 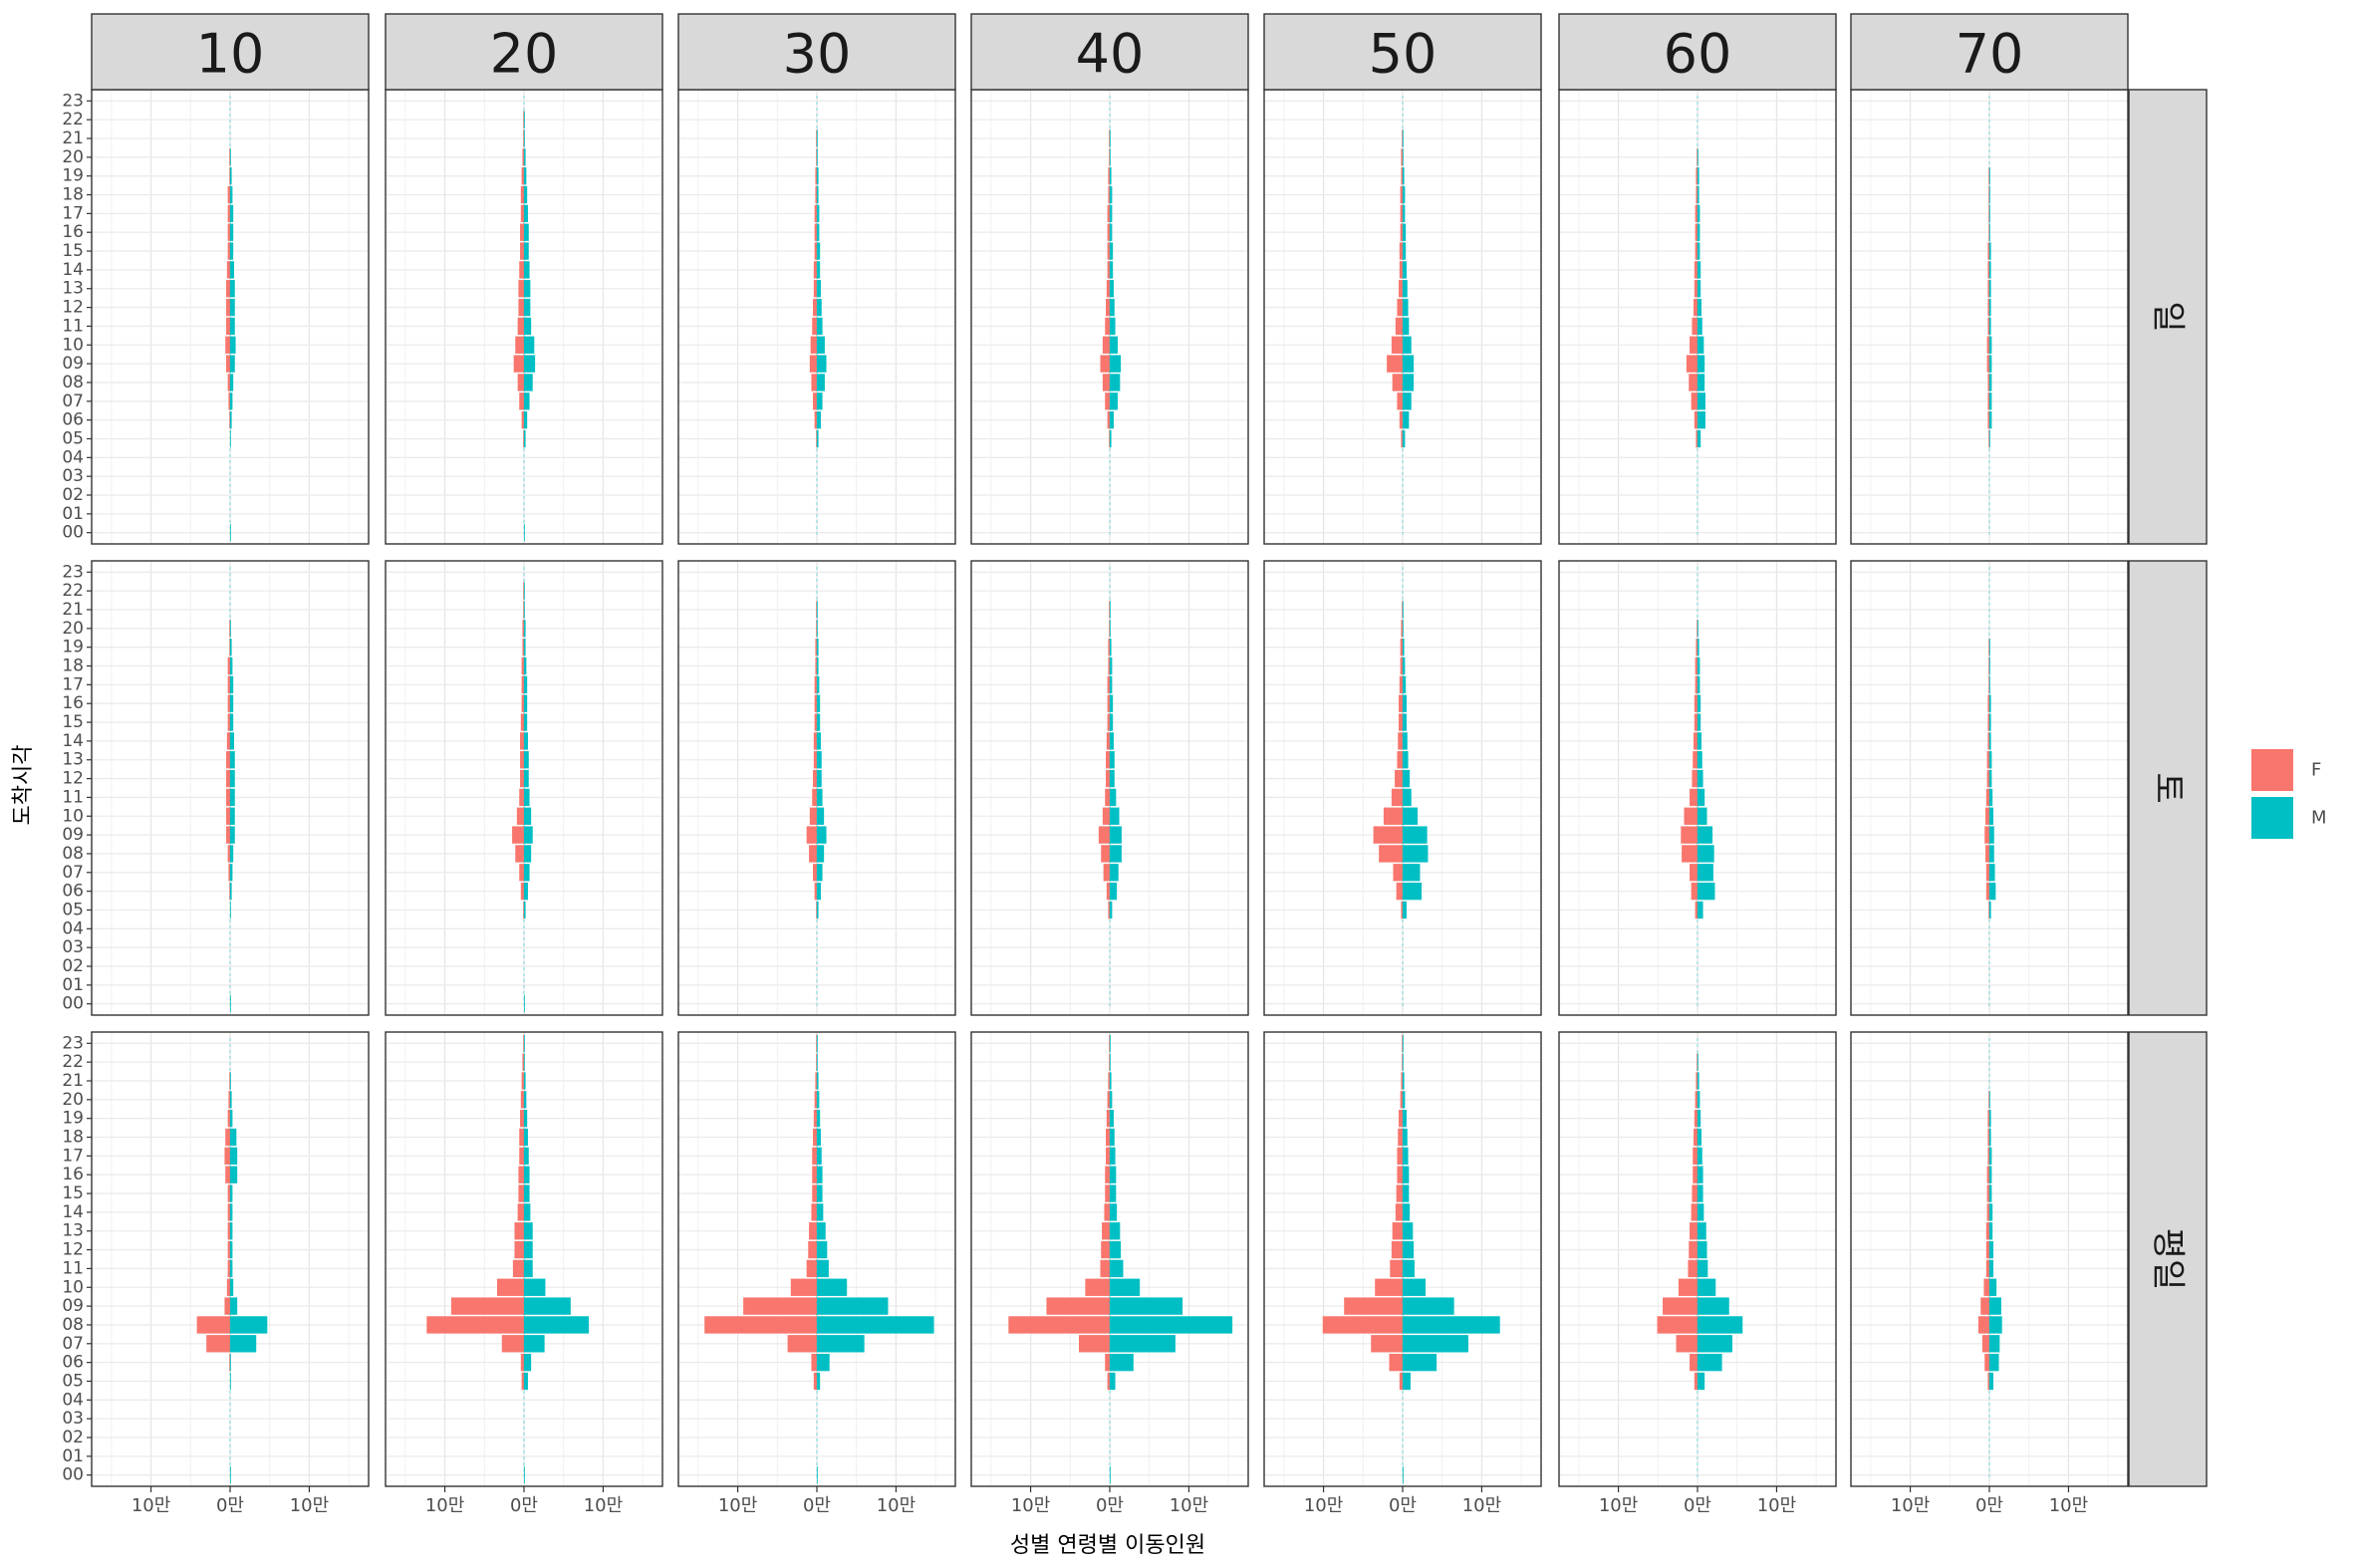 What do you see at coordinates (1699, 1081) in the screenshot?
I see `bar-M-wkd-60-h21` at bounding box center [1699, 1081].